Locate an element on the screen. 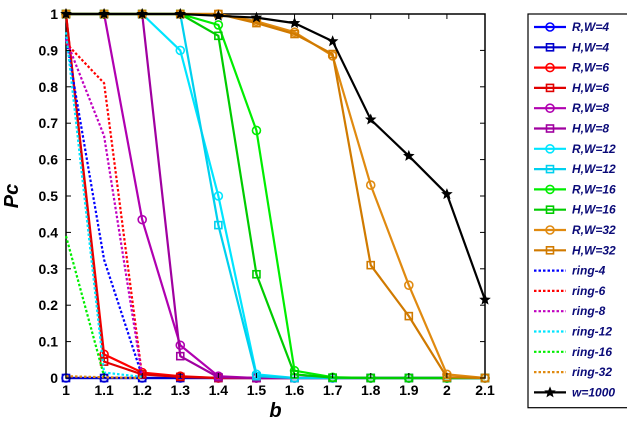 Image resolution: width=627 pixels, height=427 pixels. legend-label: H,W=8 is located at coordinates (590, 129).